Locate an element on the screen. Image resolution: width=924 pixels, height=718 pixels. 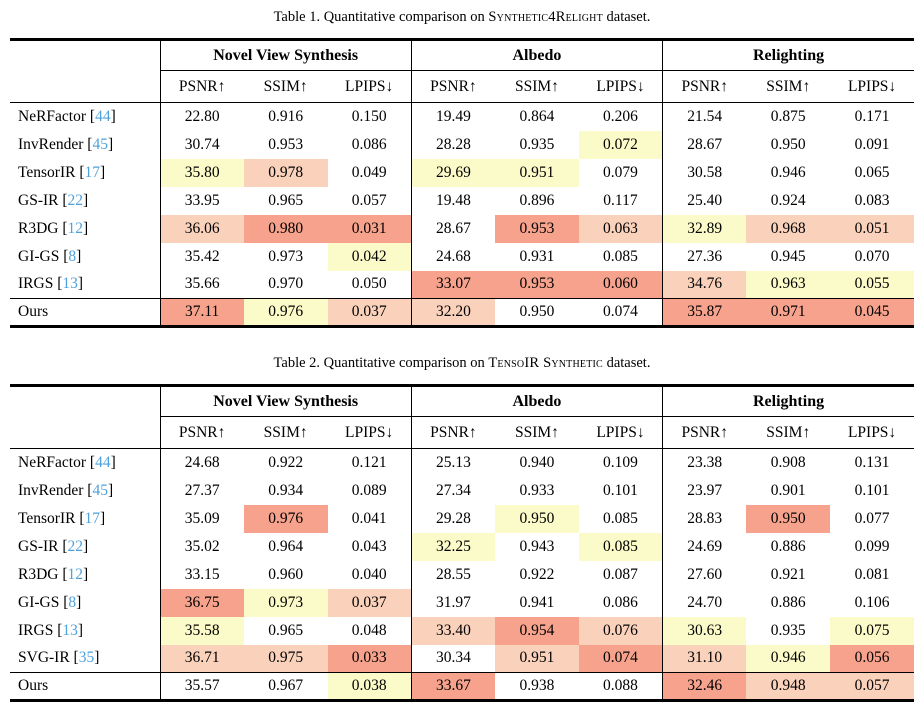
metric-value-cell: 0.950 is located at coordinates (537, 518).